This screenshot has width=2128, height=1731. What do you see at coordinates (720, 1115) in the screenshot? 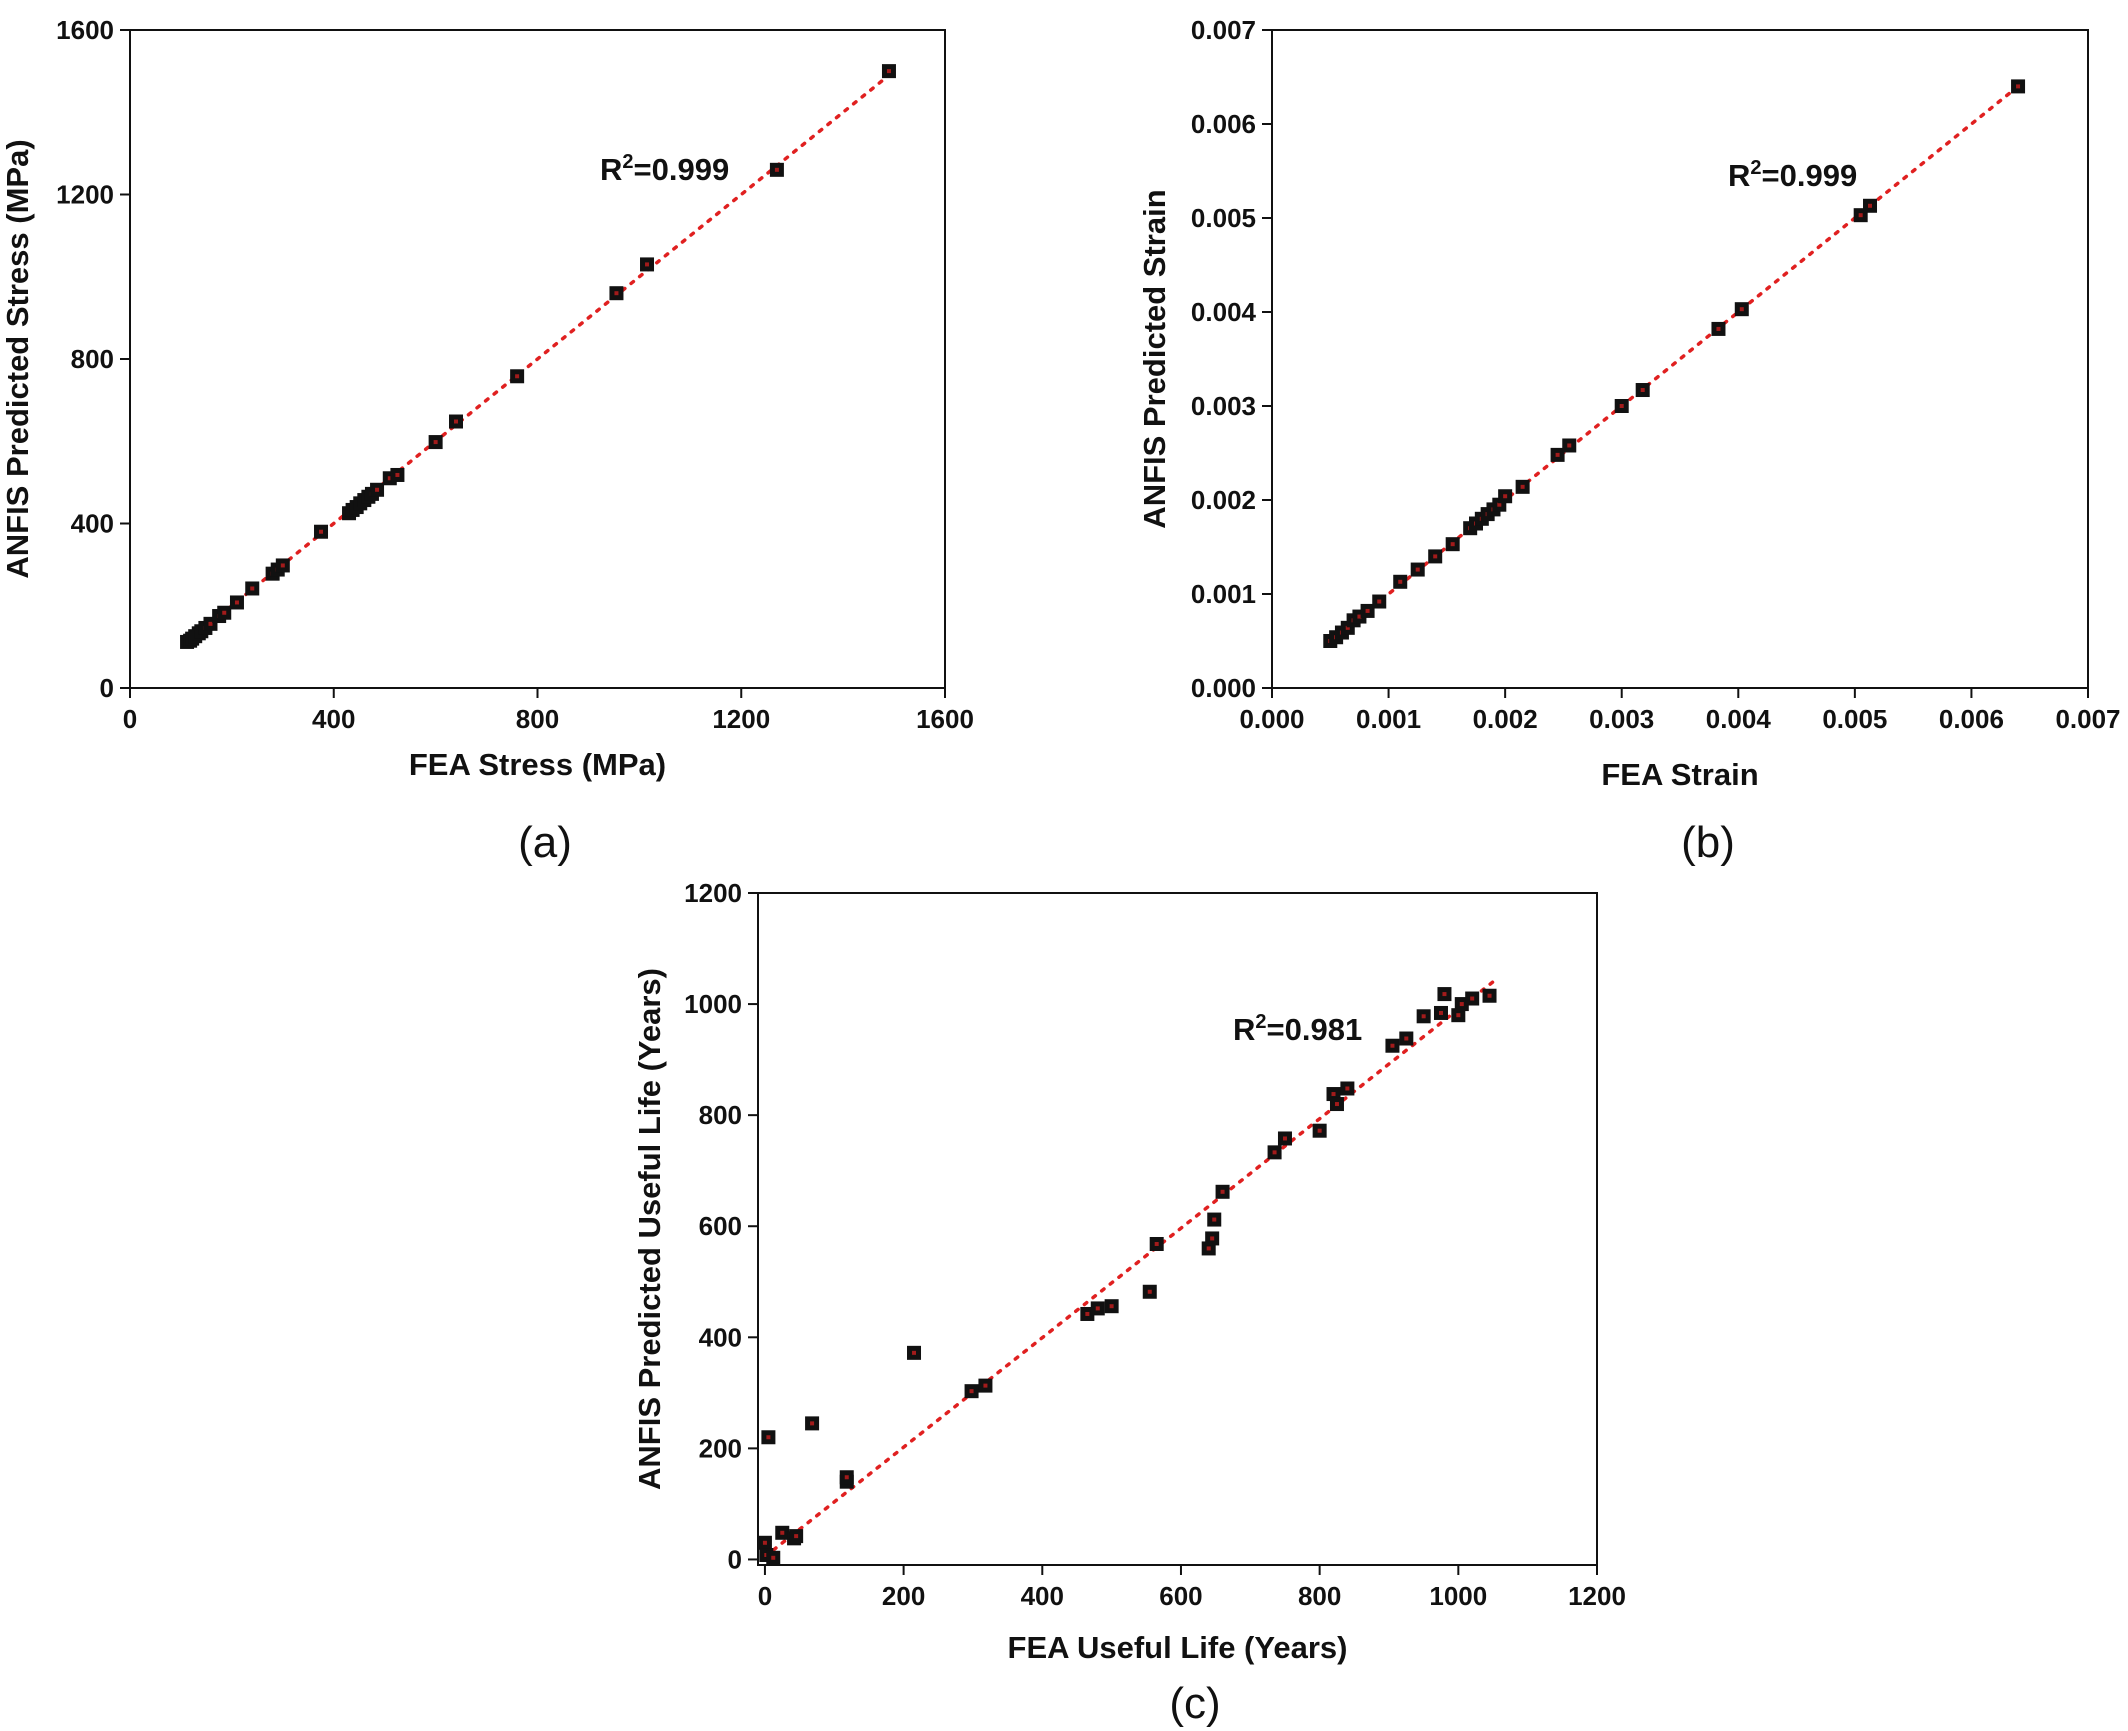
I see `y-tick-label: 800` at bounding box center [720, 1115].